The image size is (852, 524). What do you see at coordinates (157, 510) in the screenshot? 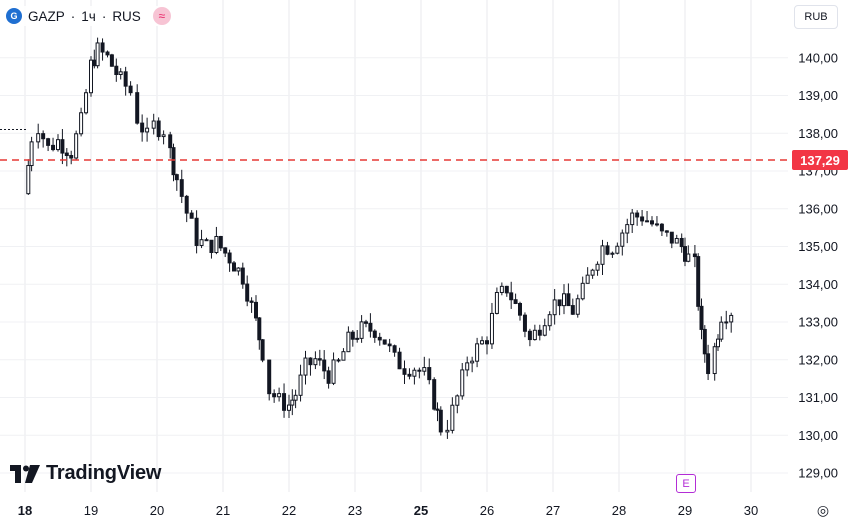
I see `time-axis-label: 20` at bounding box center [157, 510].